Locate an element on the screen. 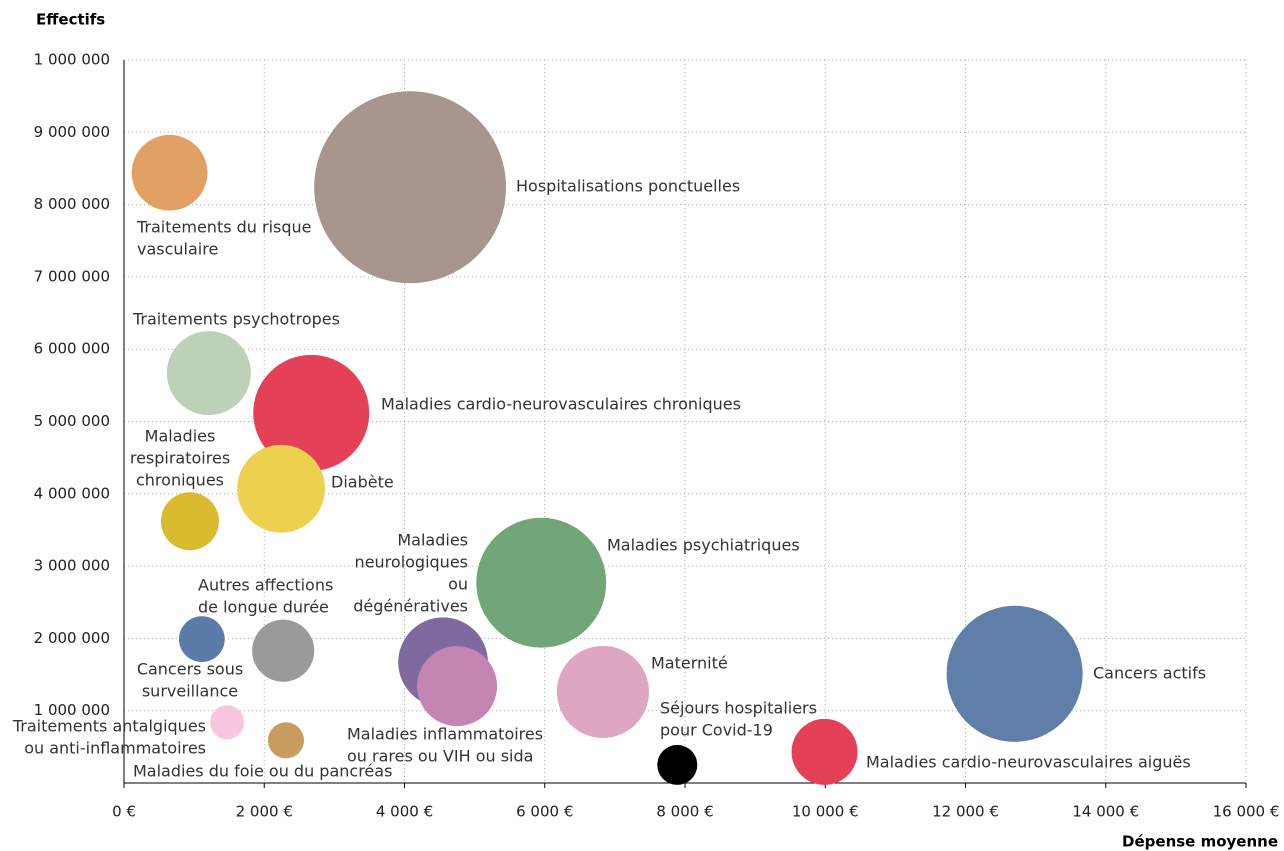  x-axis-title: Dépense moyenne is located at coordinates (1200, 842).